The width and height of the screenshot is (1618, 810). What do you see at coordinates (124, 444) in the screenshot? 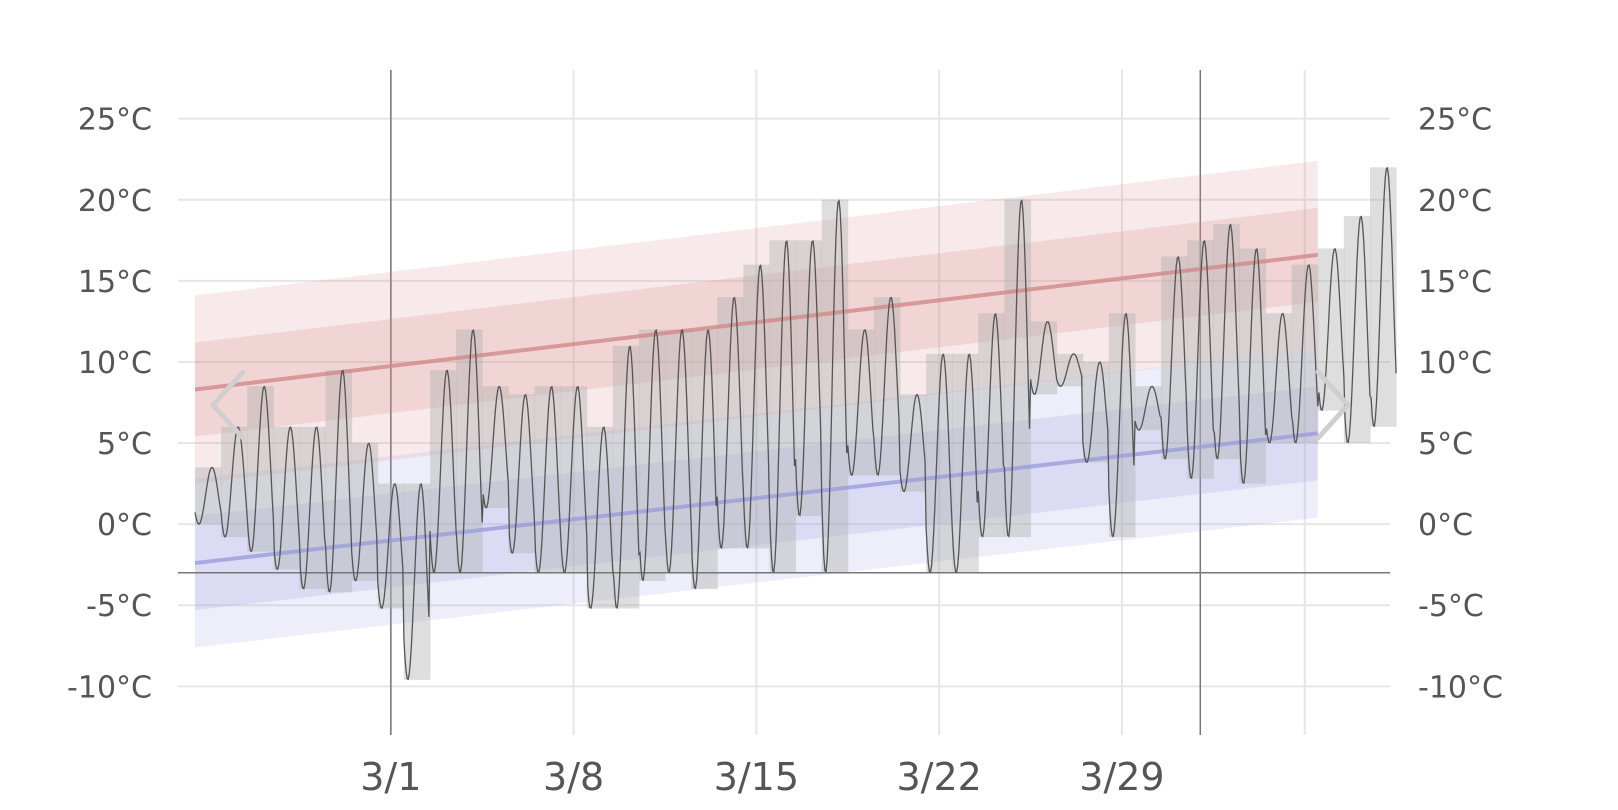
I see `y-tick-label-left: 5°C` at bounding box center [124, 444].